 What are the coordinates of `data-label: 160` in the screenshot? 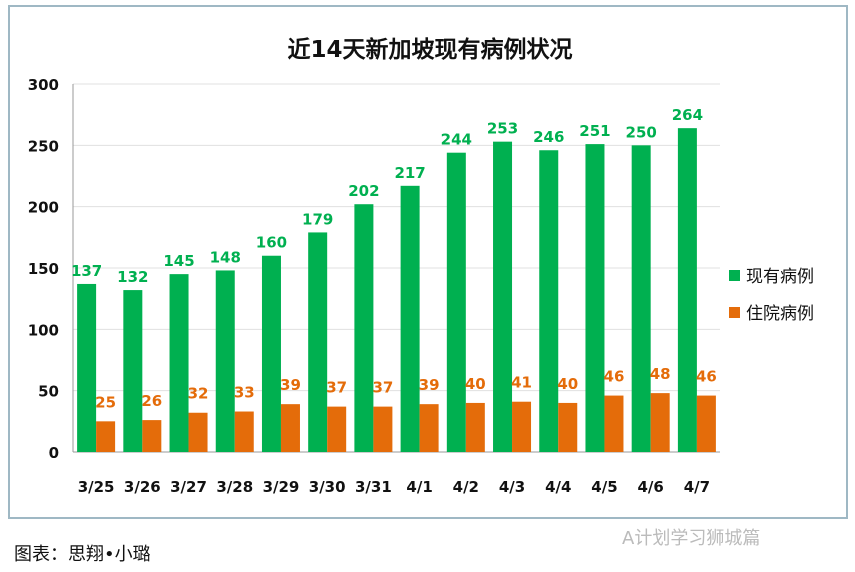 It's located at (271, 243).